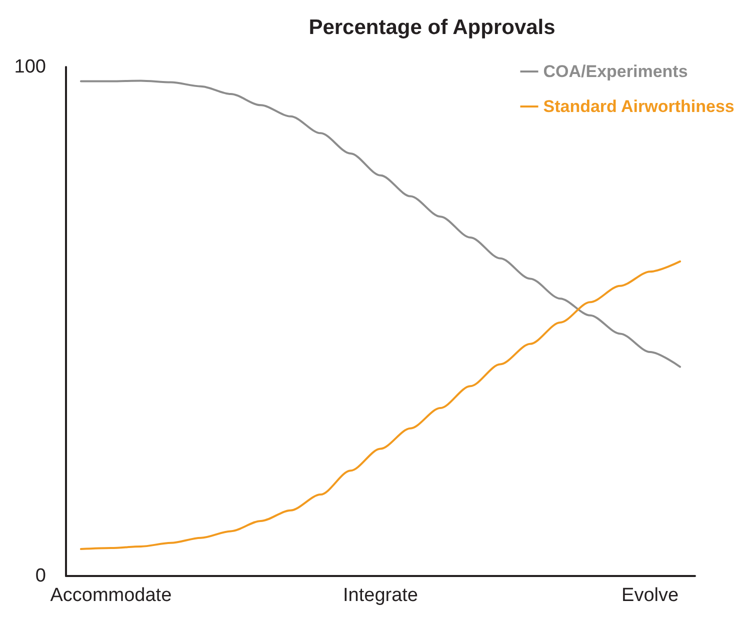 This screenshot has width=740, height=618. Describe the element at coordinates (432, 27) in the screenshot. I see `chart-title: Percentage of Approvals` at that location.